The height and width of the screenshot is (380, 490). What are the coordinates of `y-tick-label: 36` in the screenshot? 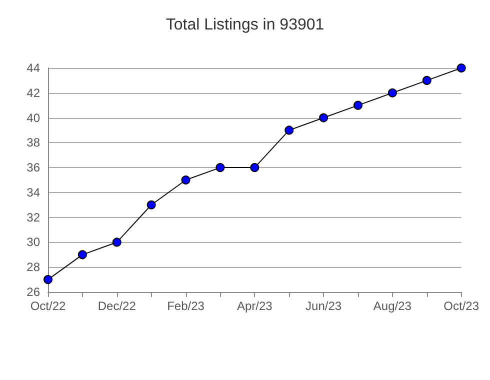 It's located at (33, 167).